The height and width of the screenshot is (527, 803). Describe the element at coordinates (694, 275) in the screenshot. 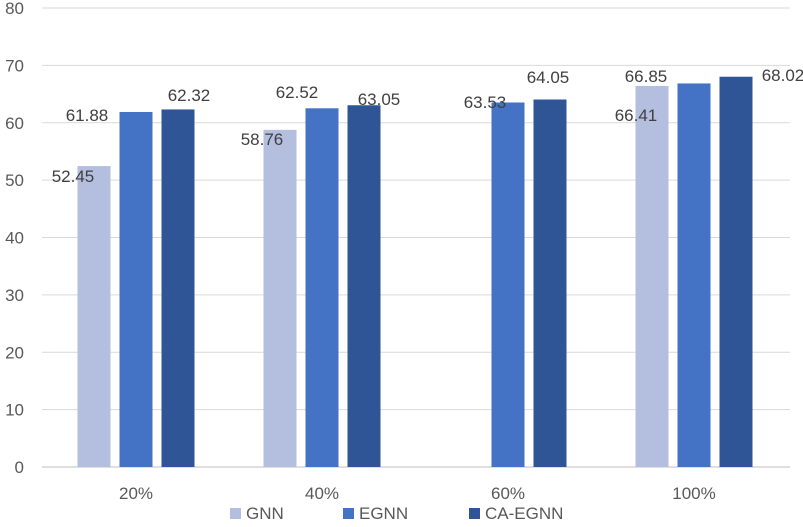

I see `bar-egnn-100pct` at that location.